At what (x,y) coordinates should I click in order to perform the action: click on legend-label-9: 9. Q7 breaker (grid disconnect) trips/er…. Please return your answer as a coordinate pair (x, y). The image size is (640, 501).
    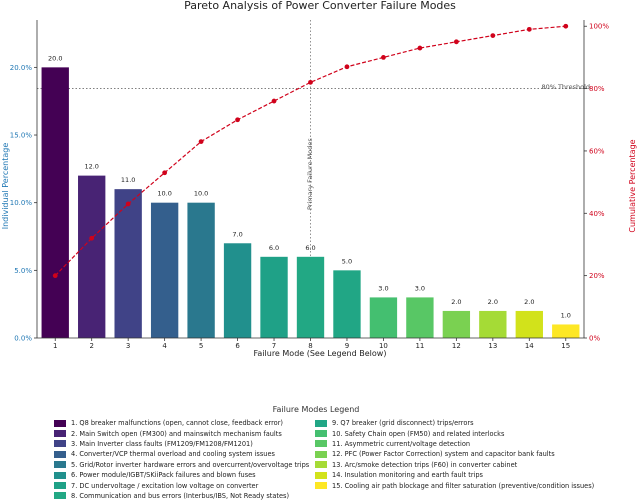
    Looking at the image, I should click on (403, 423).